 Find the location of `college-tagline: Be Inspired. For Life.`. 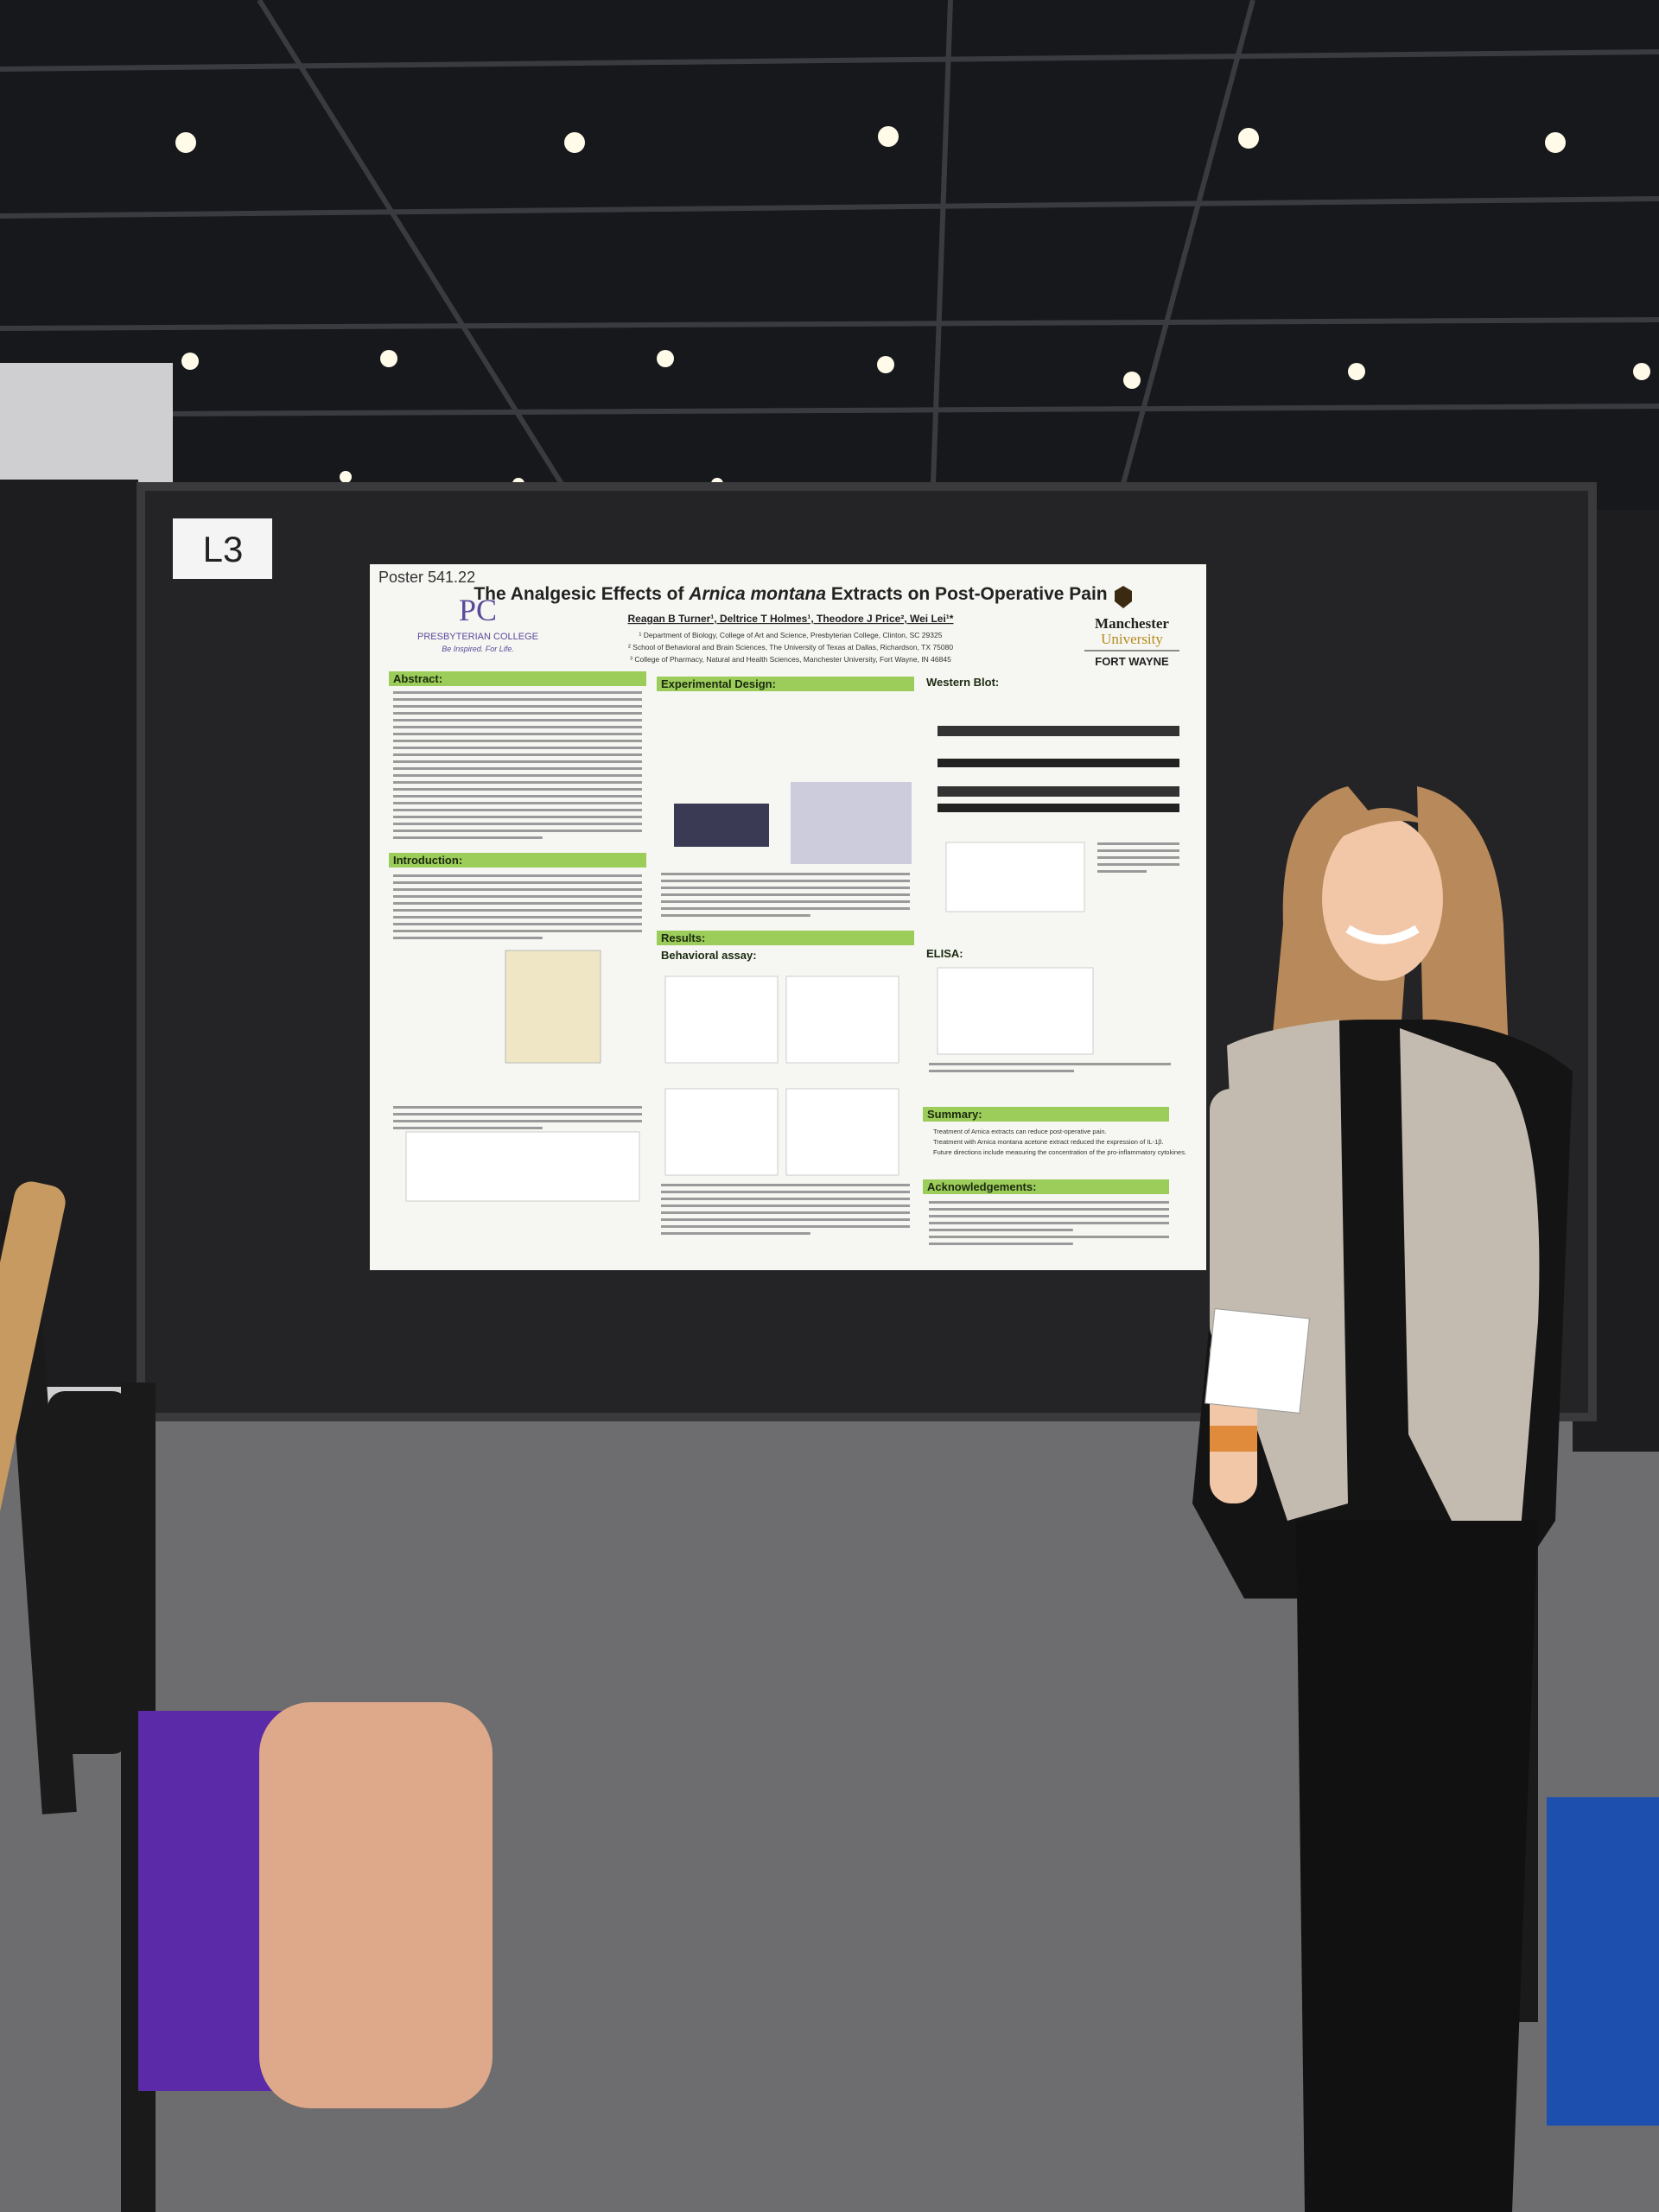

college-tagline: Be Inspired. For Life. is located at coordinates (478, 649).